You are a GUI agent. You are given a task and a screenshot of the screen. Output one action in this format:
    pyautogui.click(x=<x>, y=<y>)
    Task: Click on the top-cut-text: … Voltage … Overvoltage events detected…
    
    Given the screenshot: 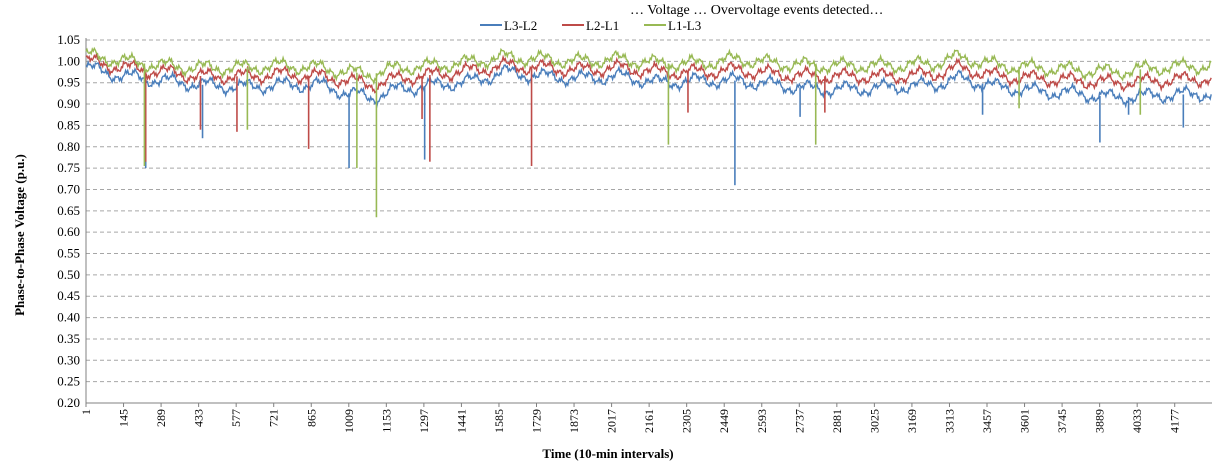 What is the action you would take?
    pyautogui.click(x=756, y=10)
    